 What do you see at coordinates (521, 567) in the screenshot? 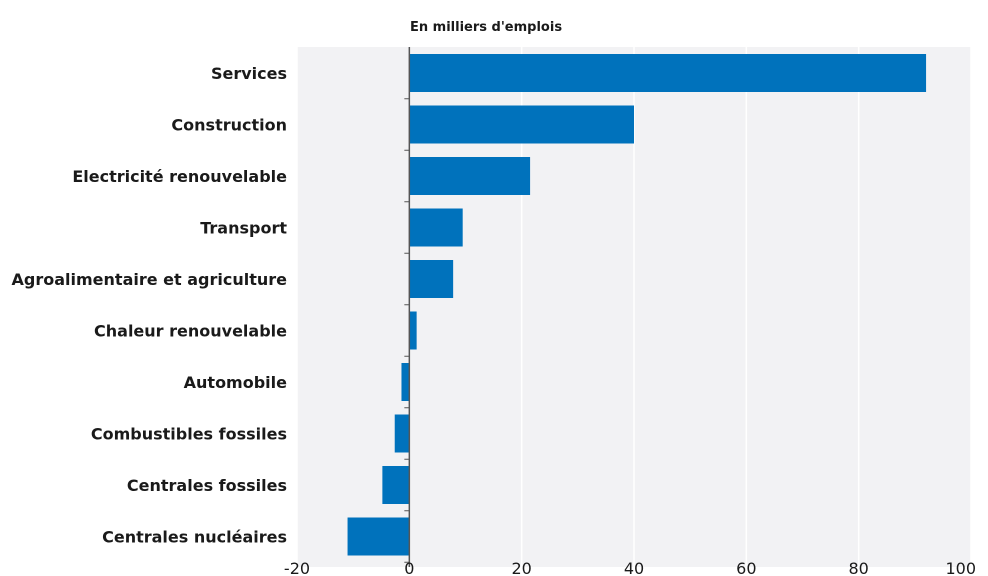
I see `x-tick-label: 20` at bounding box center [521, 567].